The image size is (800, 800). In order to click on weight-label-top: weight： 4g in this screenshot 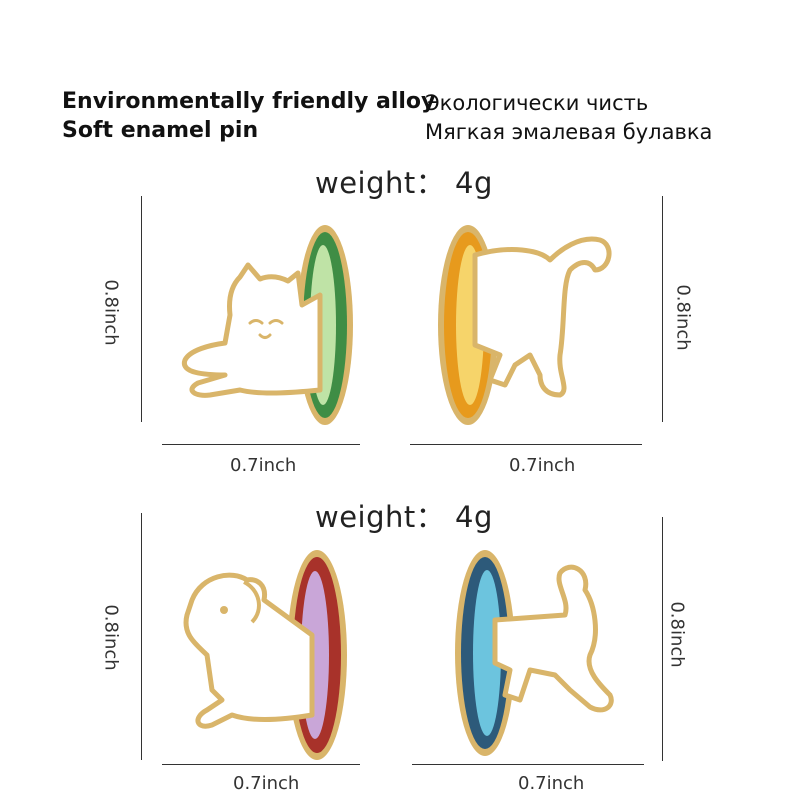, I will do `click(404, 183)`.